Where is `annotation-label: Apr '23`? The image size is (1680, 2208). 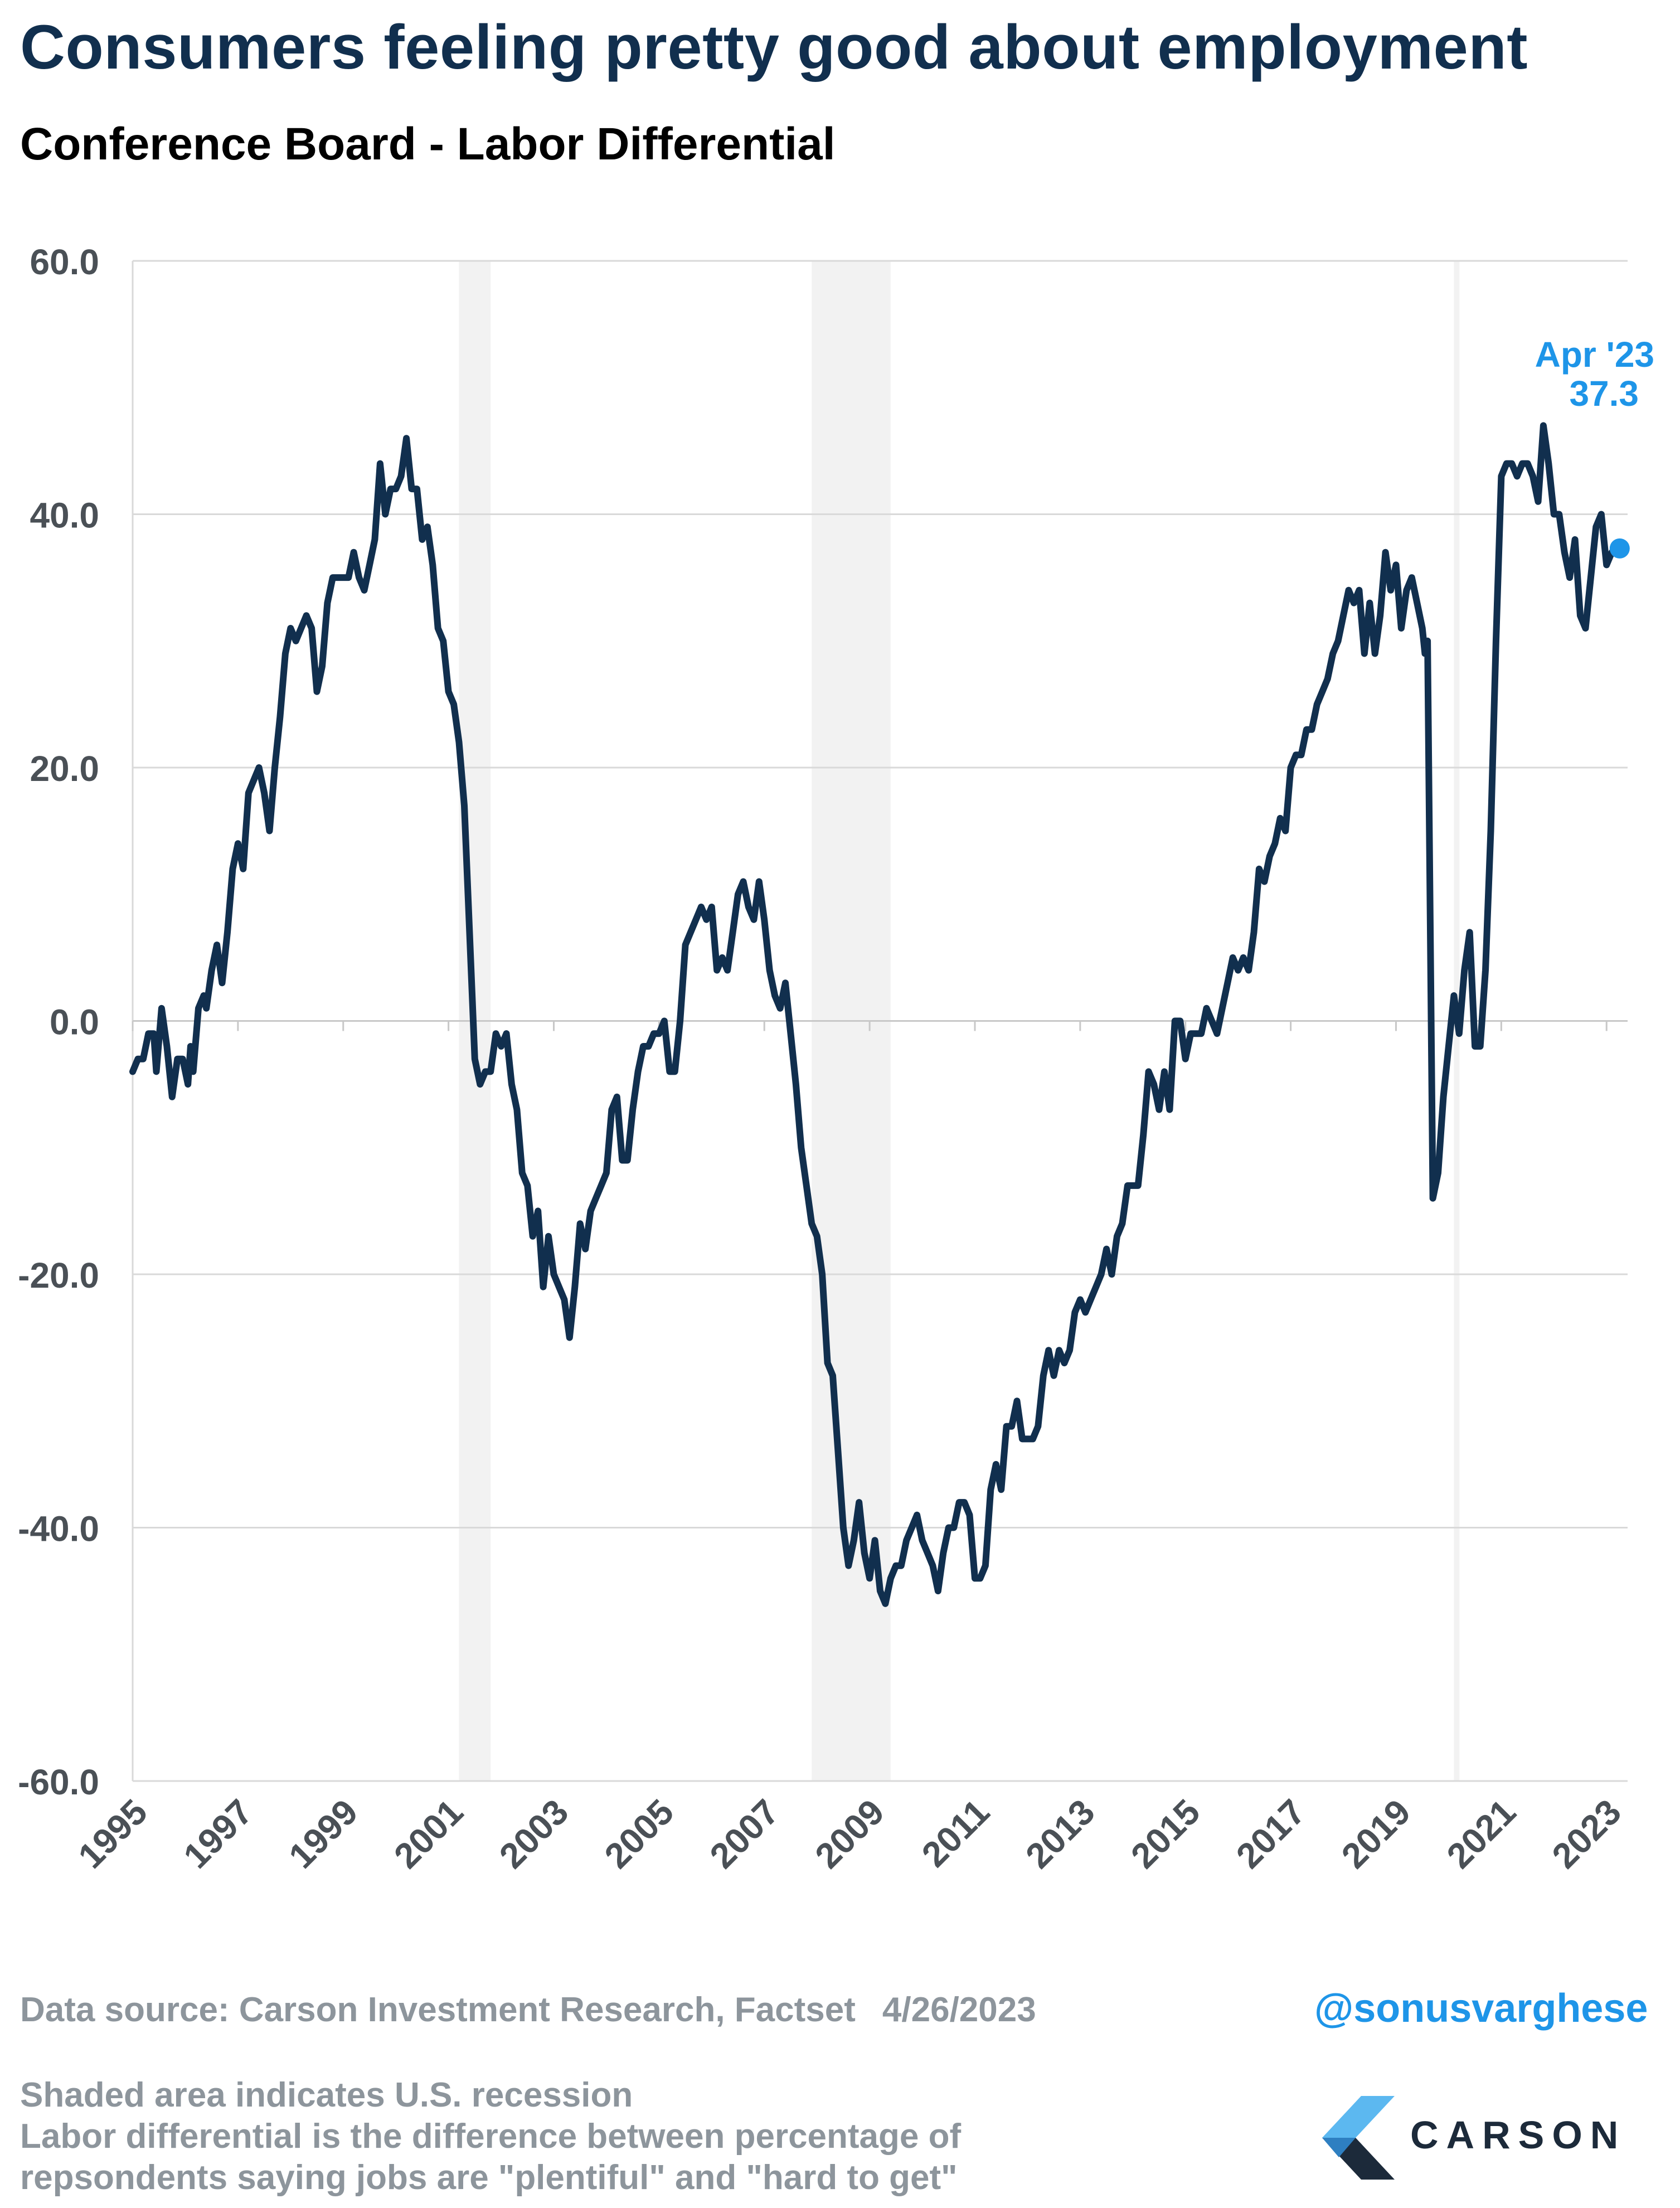 annotation-label: Apr '23 is located at coordinates (1594, 354).